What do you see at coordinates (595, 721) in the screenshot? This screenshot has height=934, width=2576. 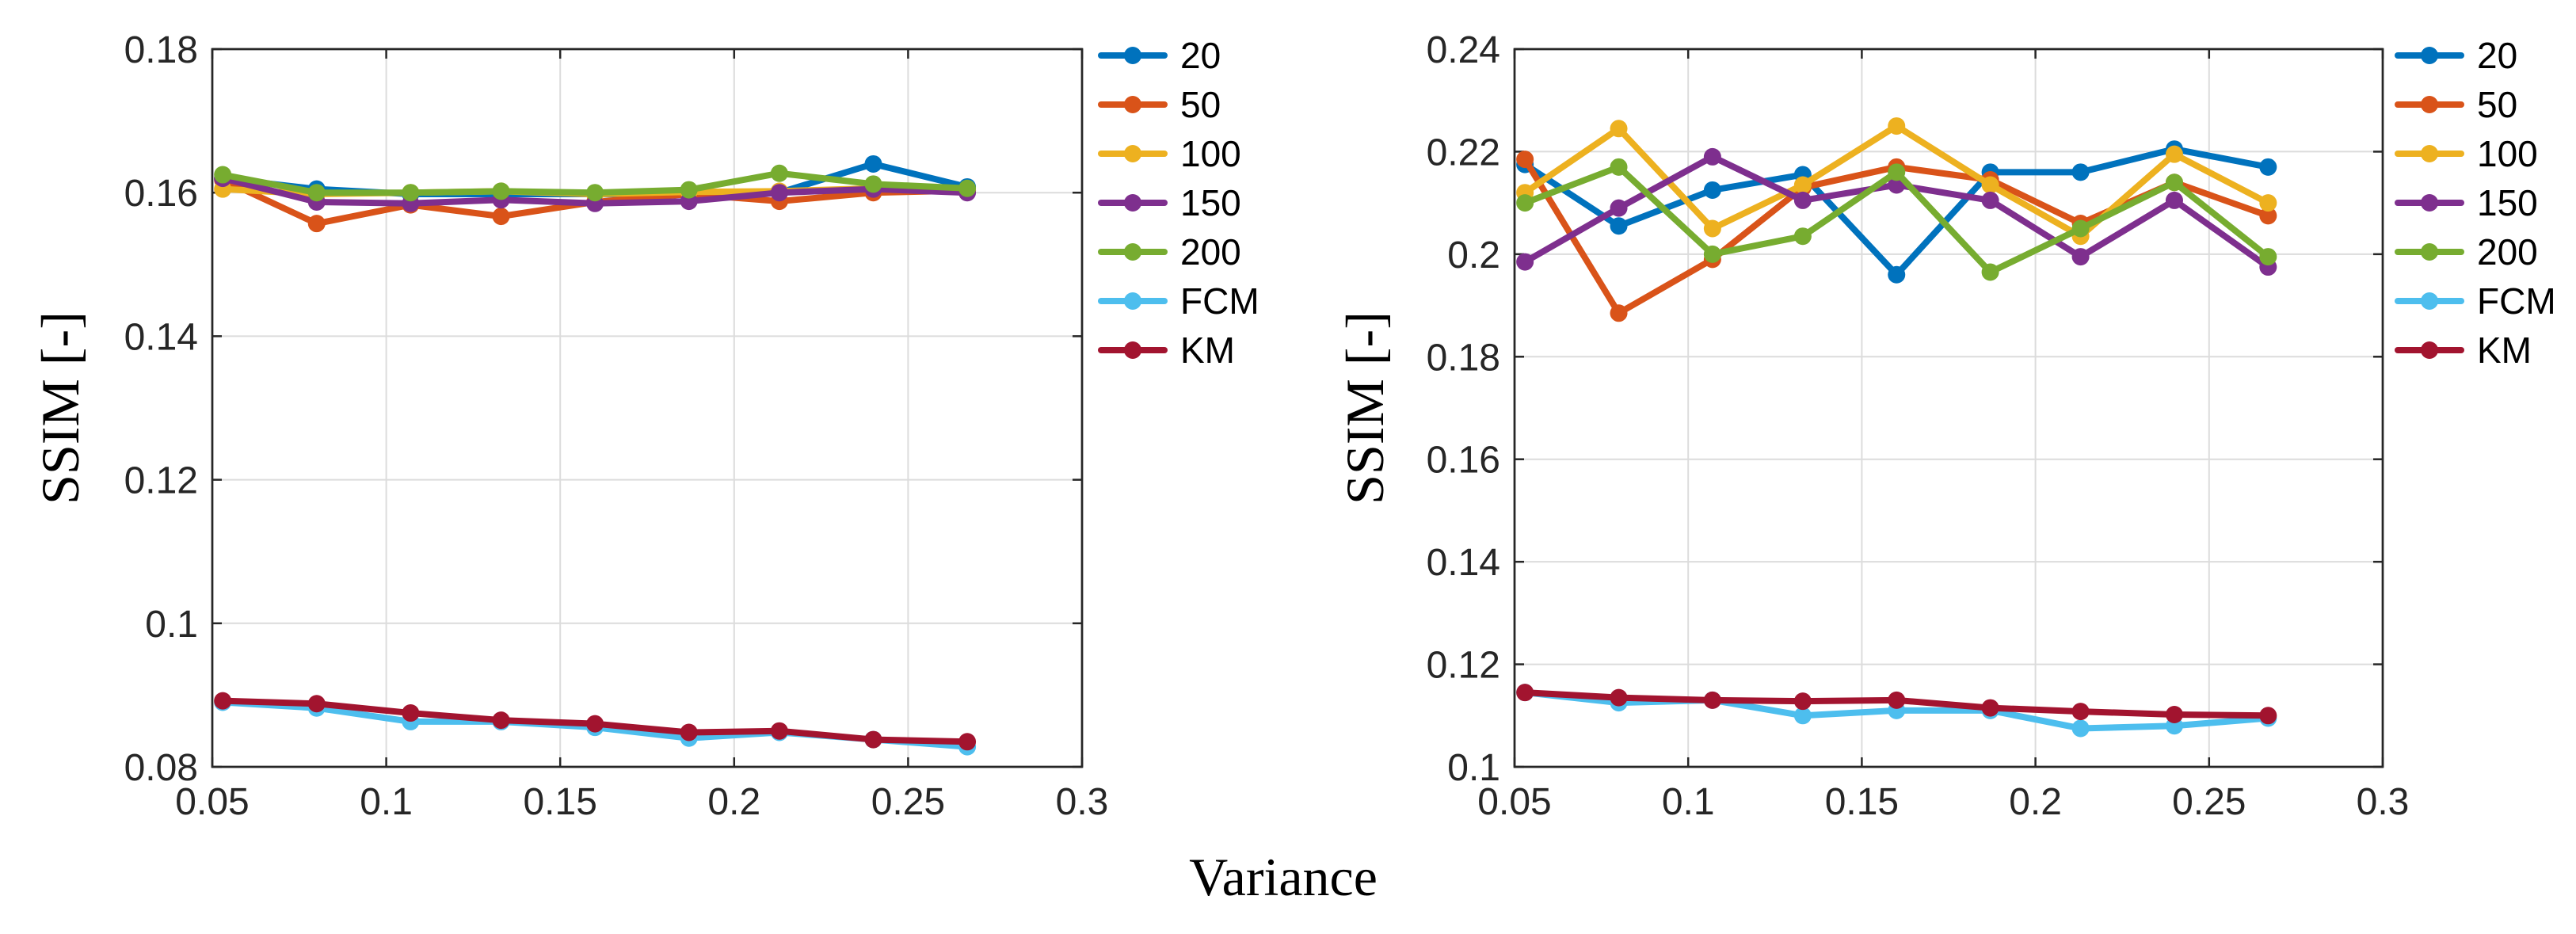 I see `series-km` at bounding box center [595, 721].